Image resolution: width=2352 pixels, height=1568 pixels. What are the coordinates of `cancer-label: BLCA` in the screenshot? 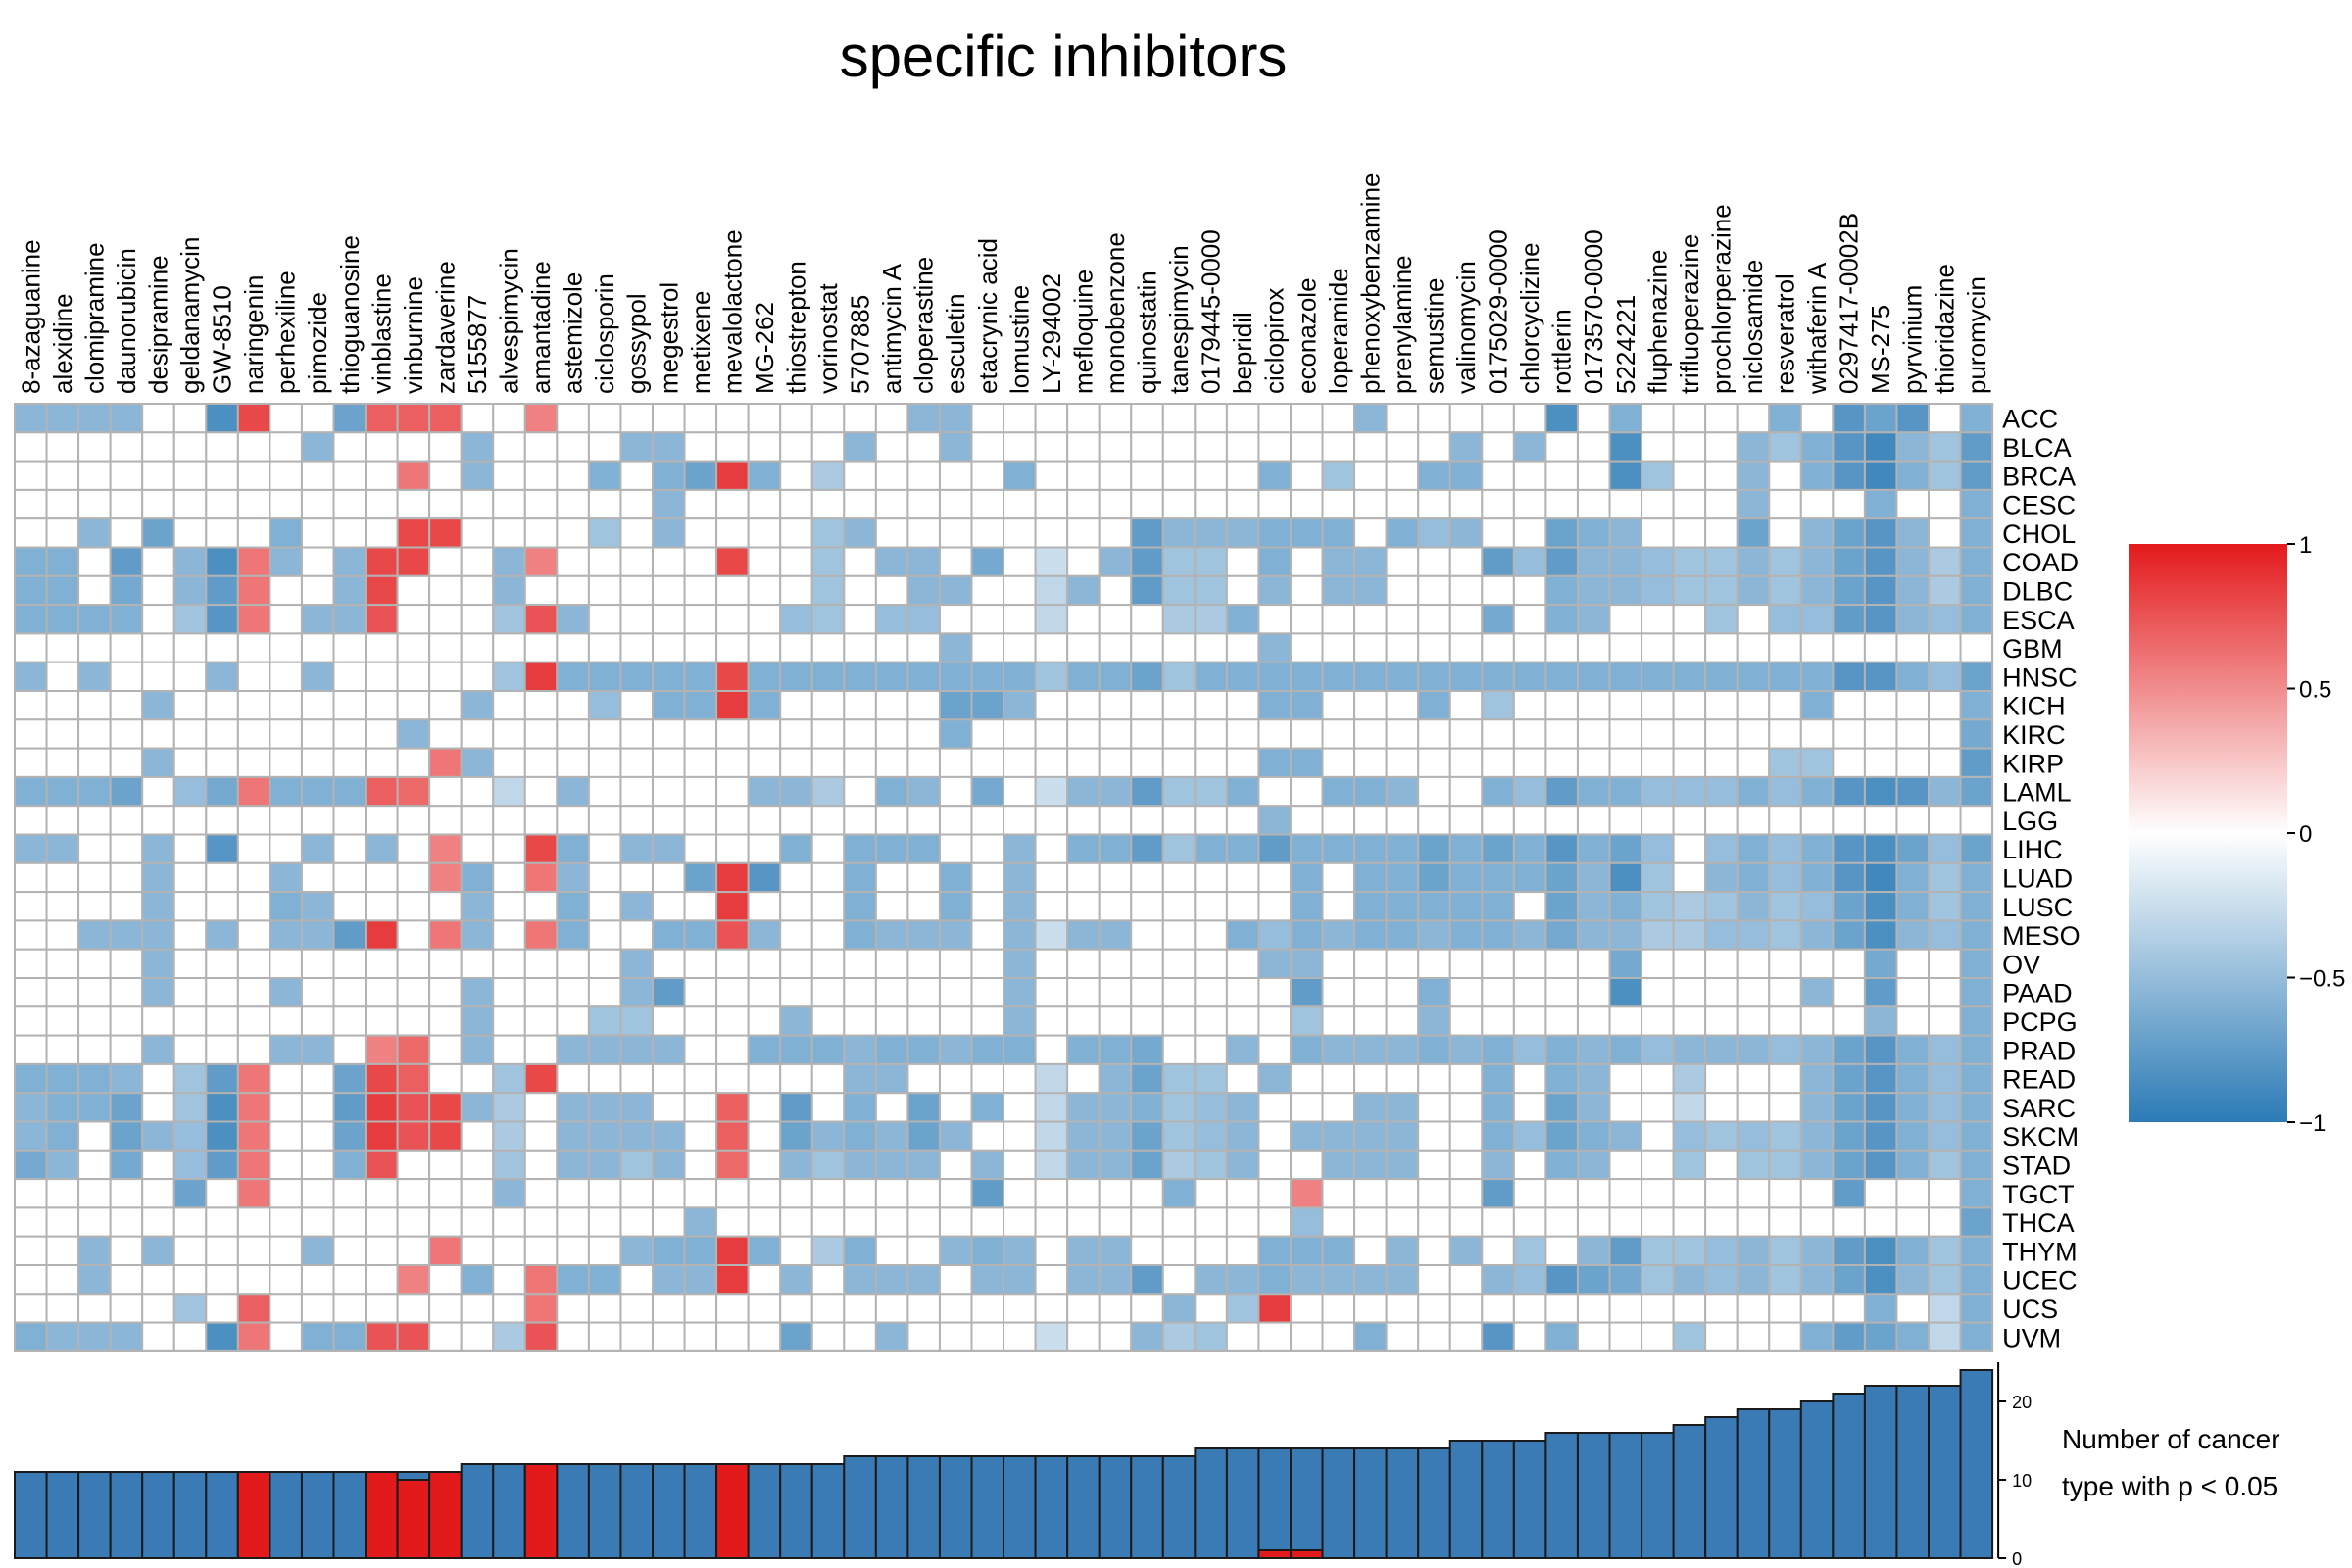 It's located at (2037, 448).